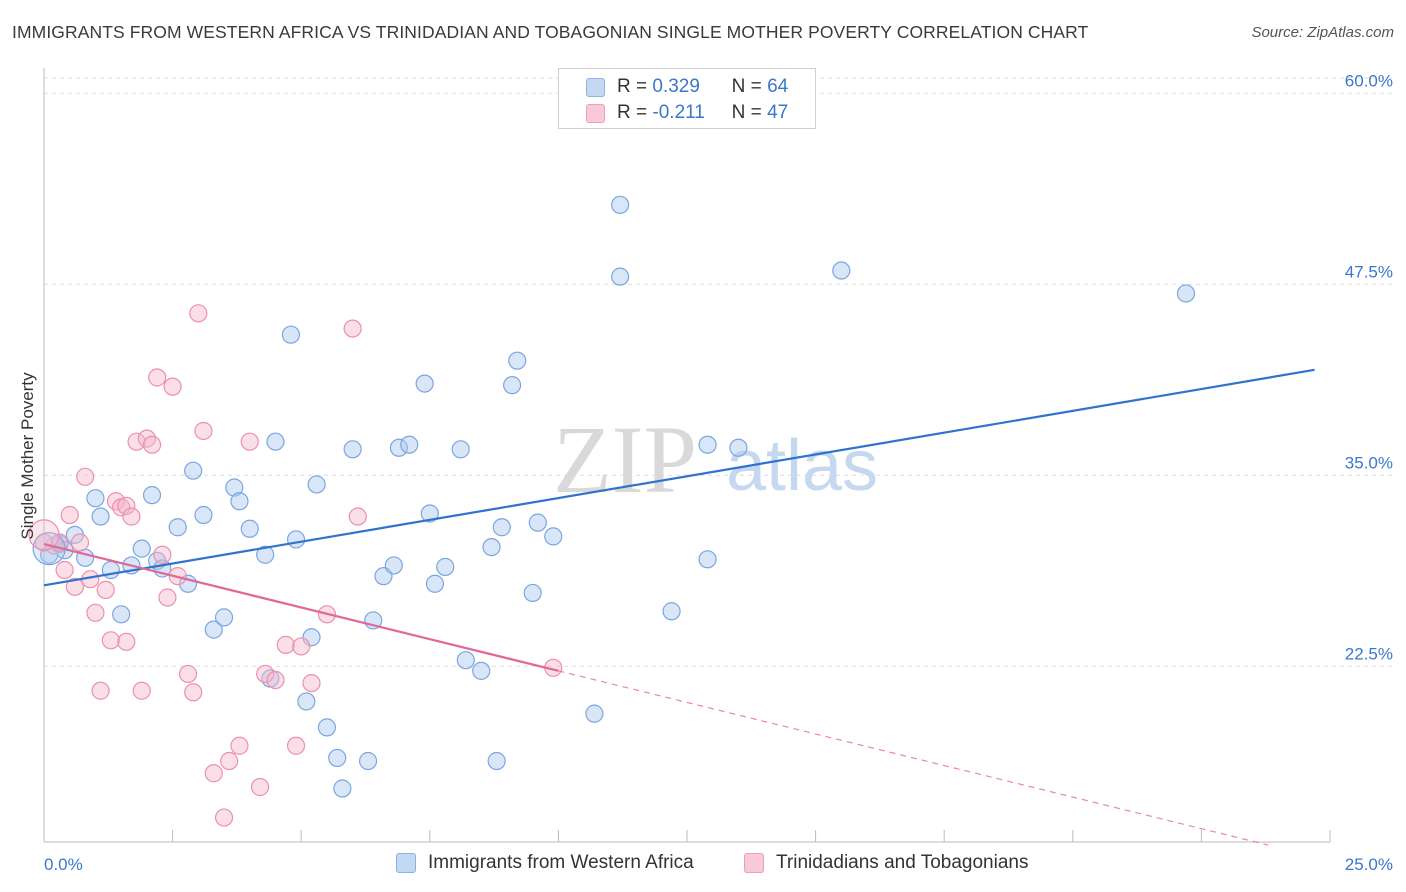 This screenshot has height=892, width=1406. I want to click on bottom-legend-blue-label: Immigrants from Western Africa, so click(561, 862).